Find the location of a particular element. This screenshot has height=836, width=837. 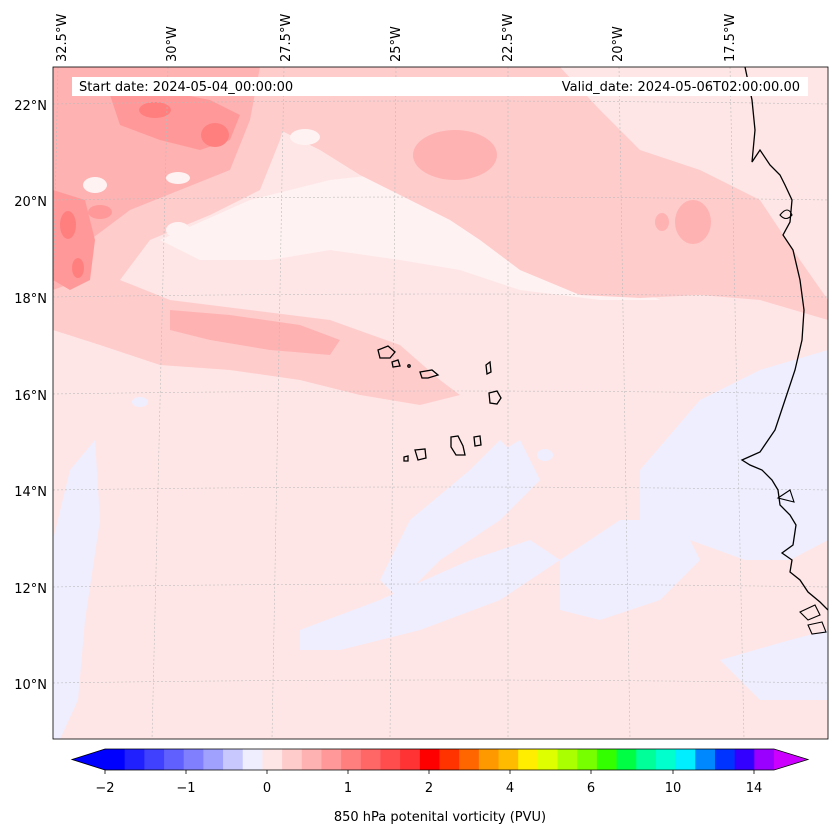

cb-tick-2: 2 is located at coordinates (429, 788).